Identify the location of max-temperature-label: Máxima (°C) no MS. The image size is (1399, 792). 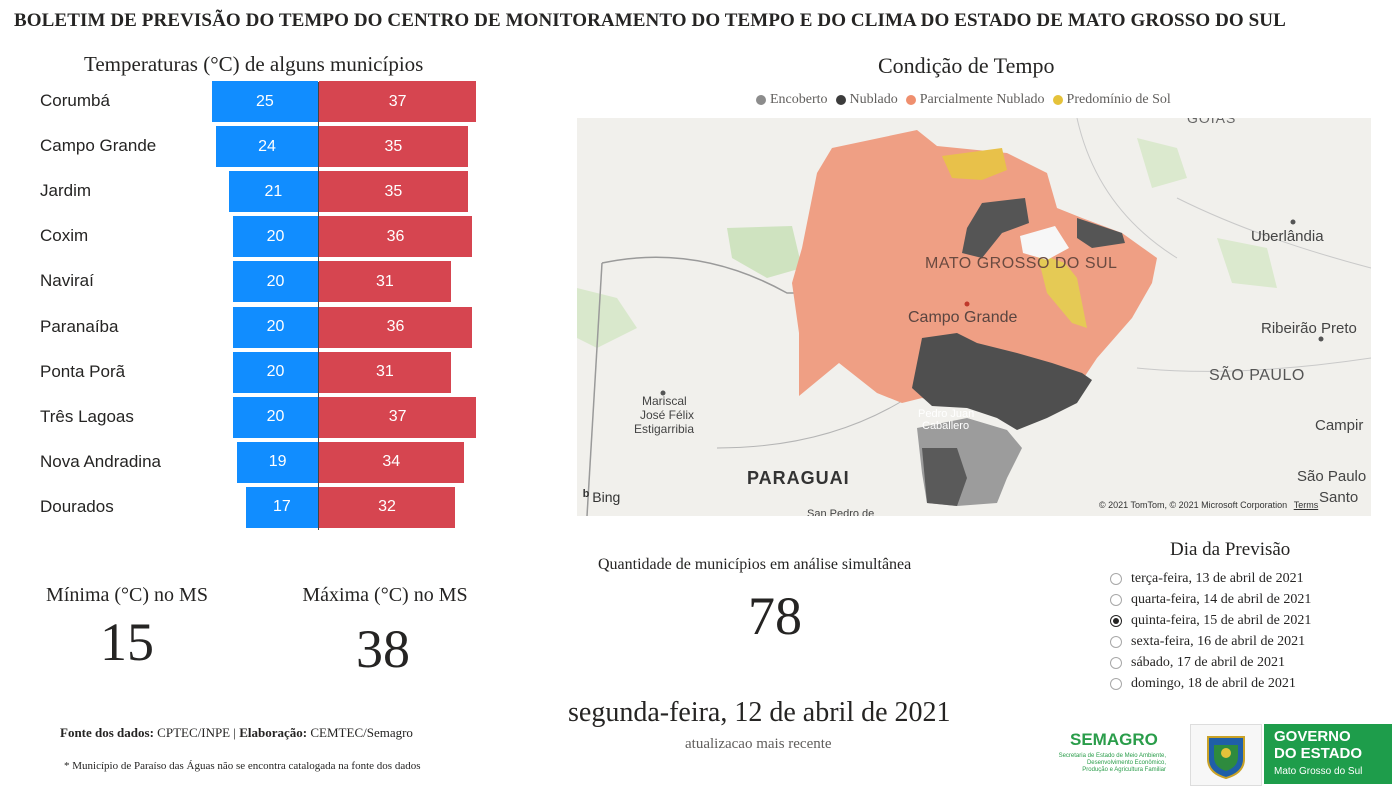
(385, 595).